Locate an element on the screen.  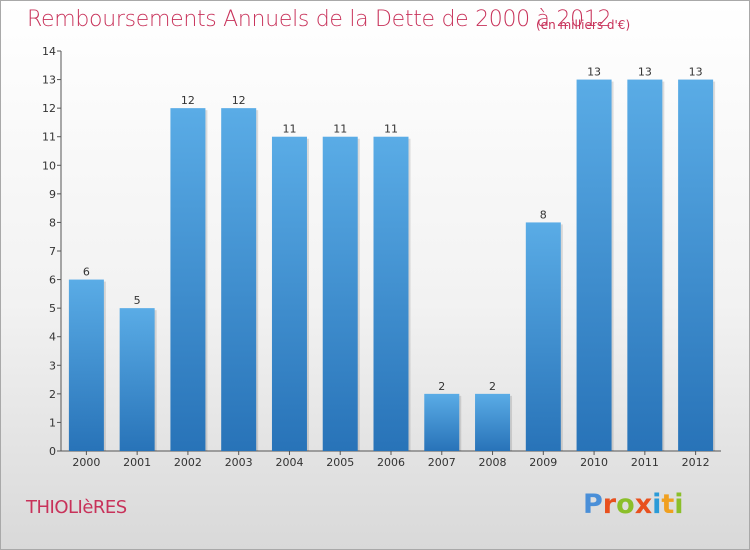
y-tick-label: 2 is located at coordinates (52, 394).